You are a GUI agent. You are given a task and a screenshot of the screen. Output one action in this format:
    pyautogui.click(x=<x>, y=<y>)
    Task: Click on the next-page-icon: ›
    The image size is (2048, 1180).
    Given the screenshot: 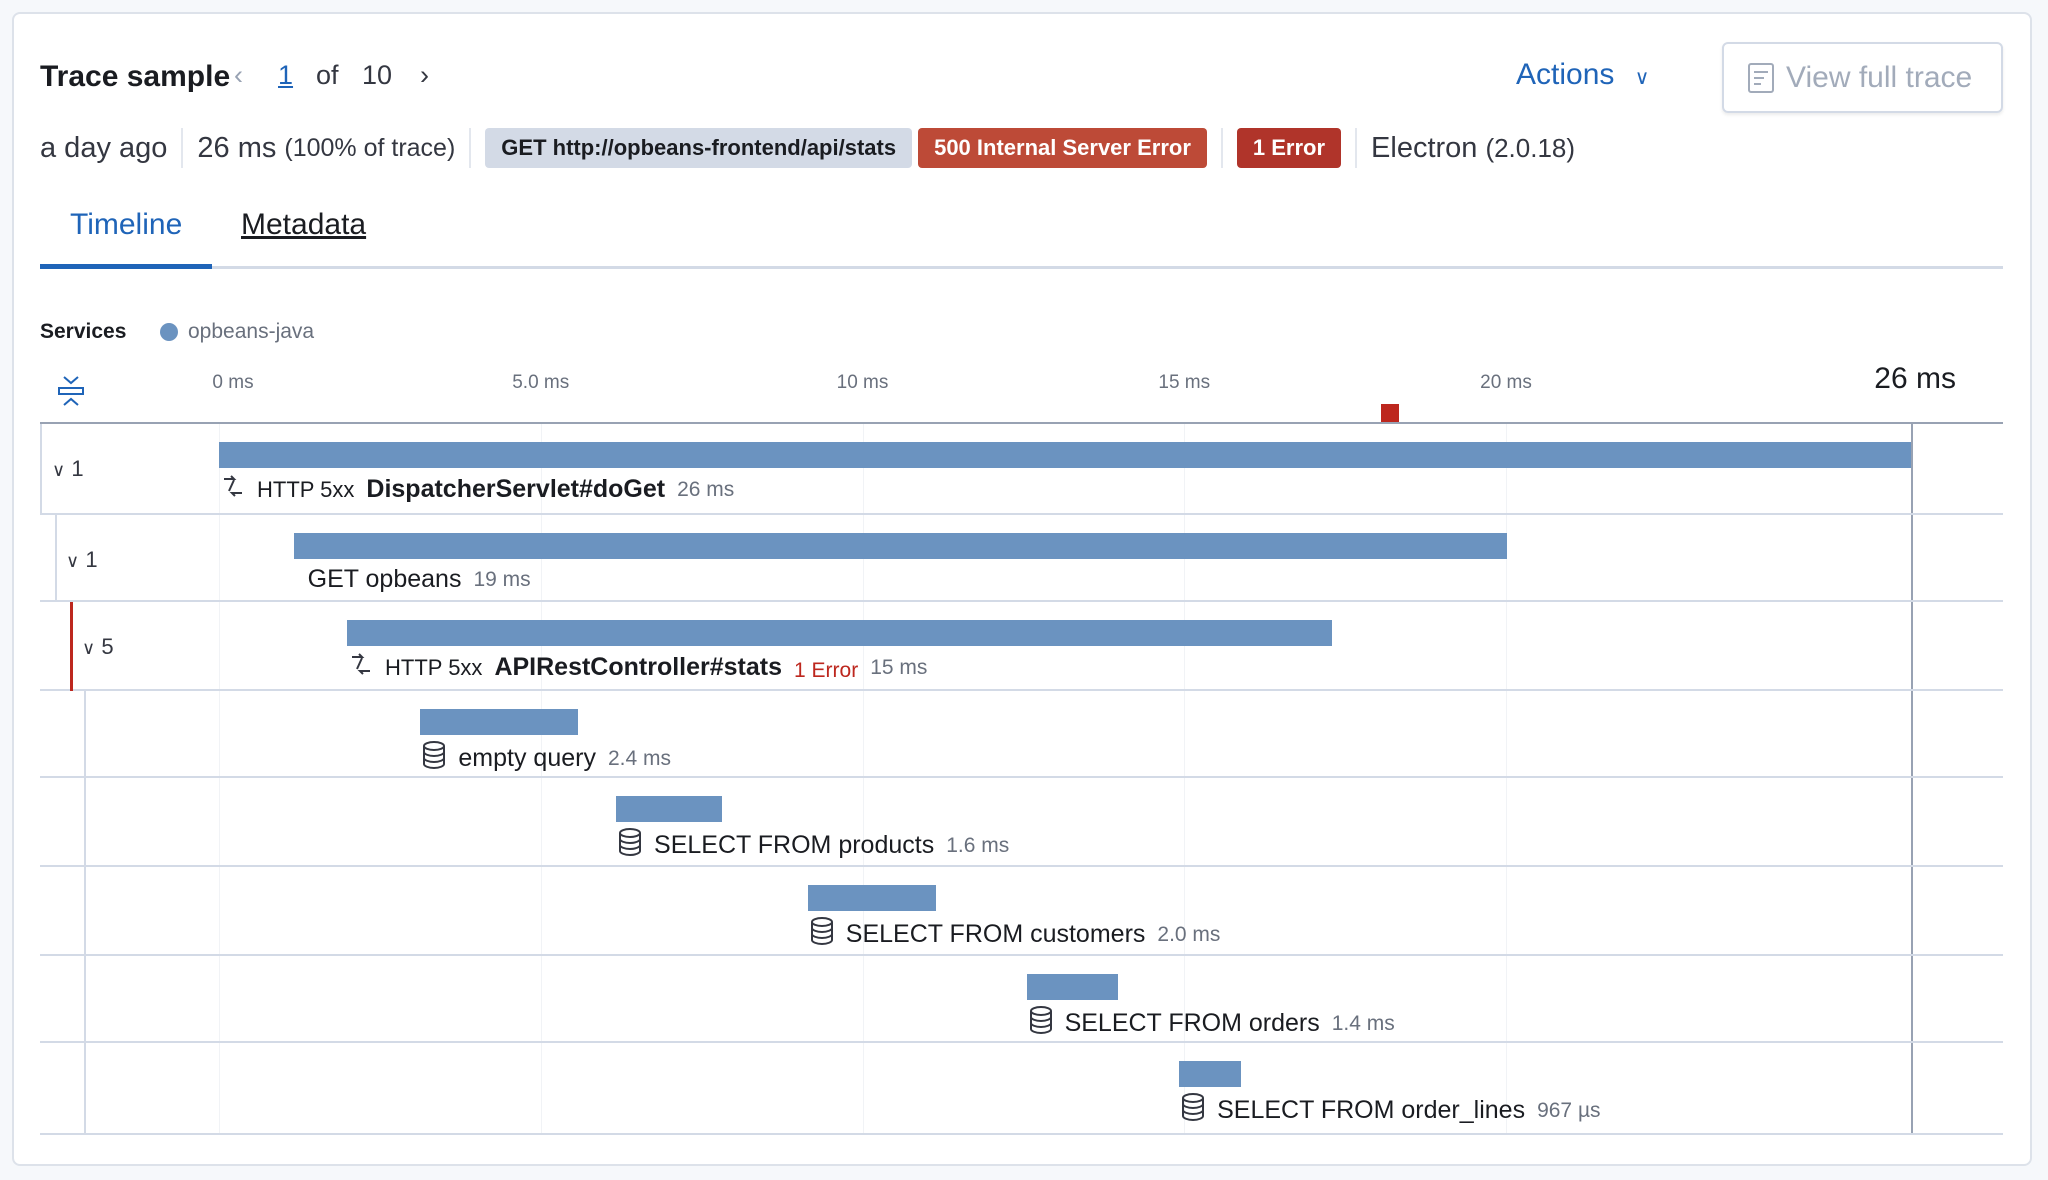 What is the action you would take?
    pyautogui.click(x=424, y=75)
    